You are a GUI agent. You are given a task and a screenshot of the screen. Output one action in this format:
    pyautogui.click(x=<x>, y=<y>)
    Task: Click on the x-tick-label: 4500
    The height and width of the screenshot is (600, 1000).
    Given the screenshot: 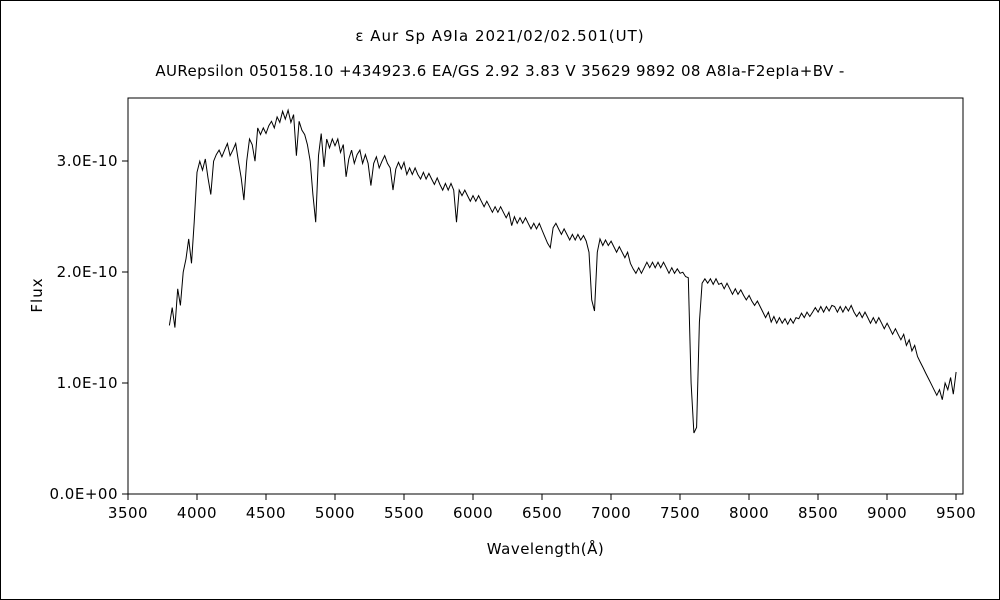 What is the action you would take?
    pyautogui.click(x=266, y=513)
    